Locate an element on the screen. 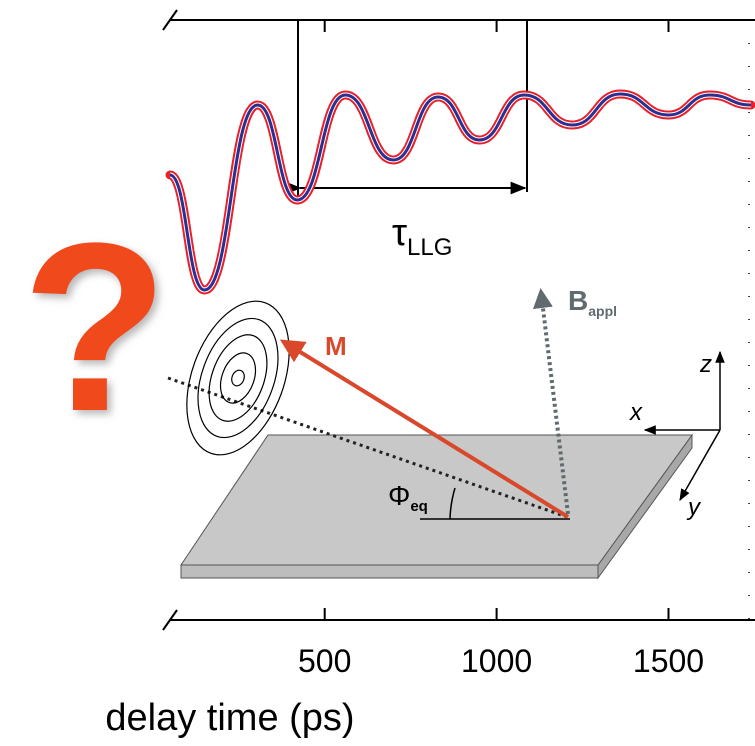 The image size is (755, 746). x-tick-label: 1000 is located at coordinates (496, 661).